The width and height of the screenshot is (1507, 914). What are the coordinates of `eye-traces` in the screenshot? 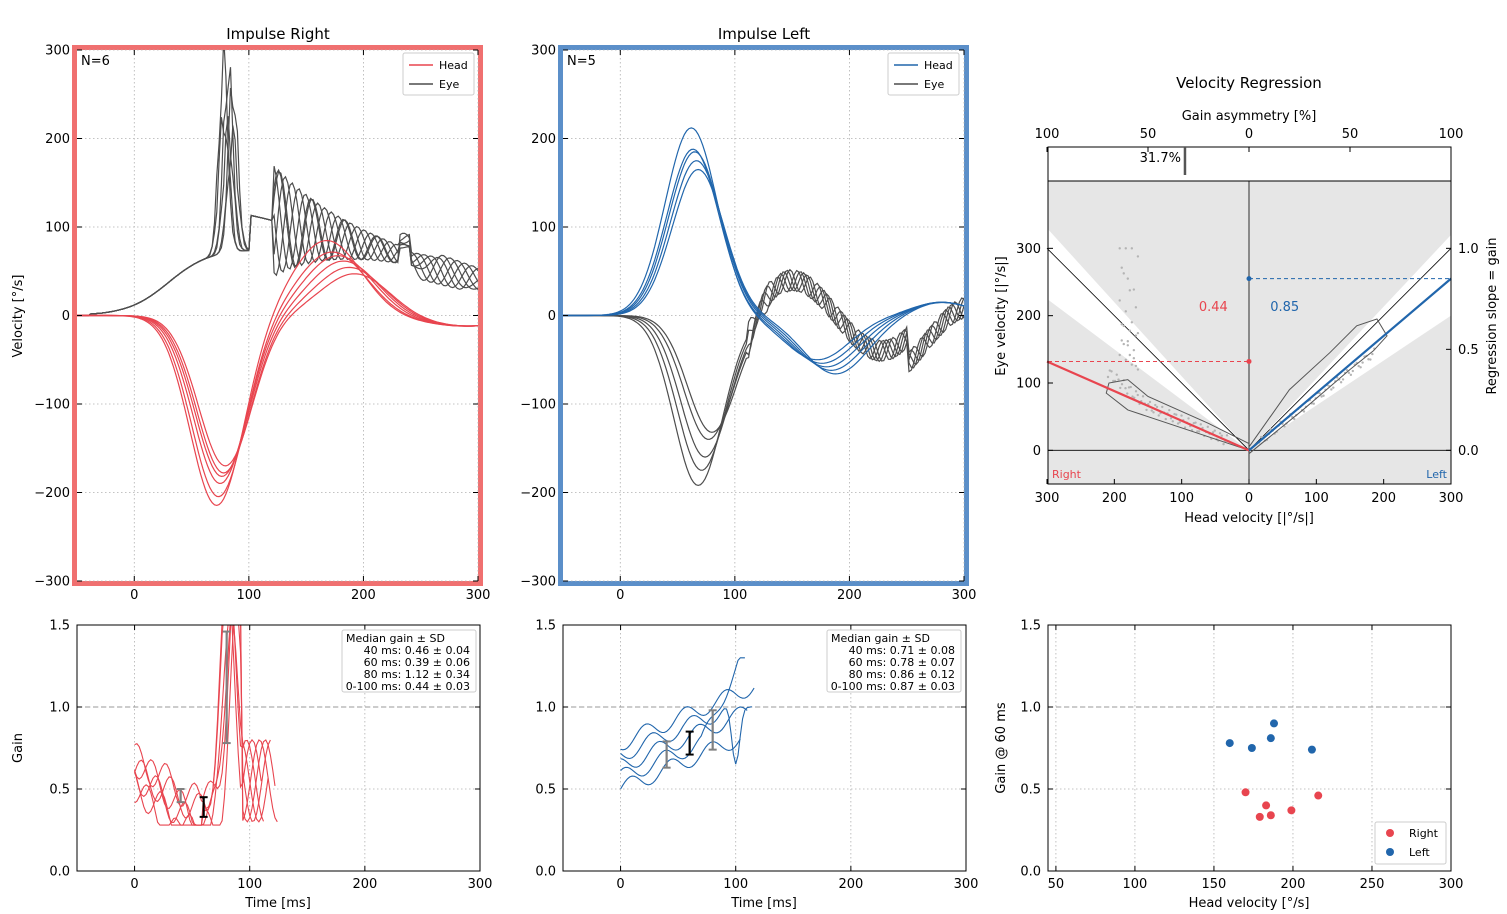 It's located at (277, 183).